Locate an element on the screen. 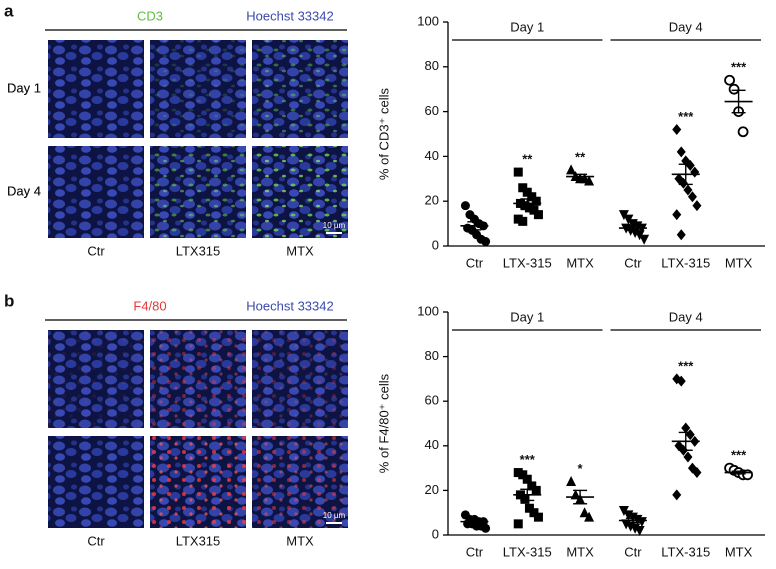  row-label: Day 1 is located at coordinates (24, 87).